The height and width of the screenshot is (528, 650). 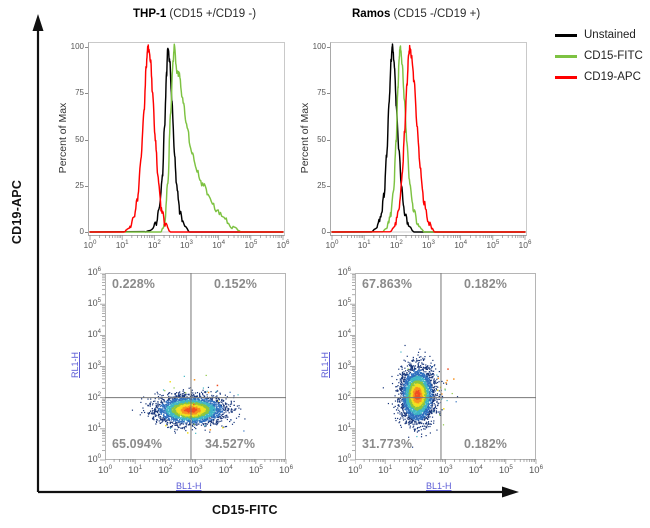 I want to click on histogram-ramos-curves, so click(x=428, y=138).